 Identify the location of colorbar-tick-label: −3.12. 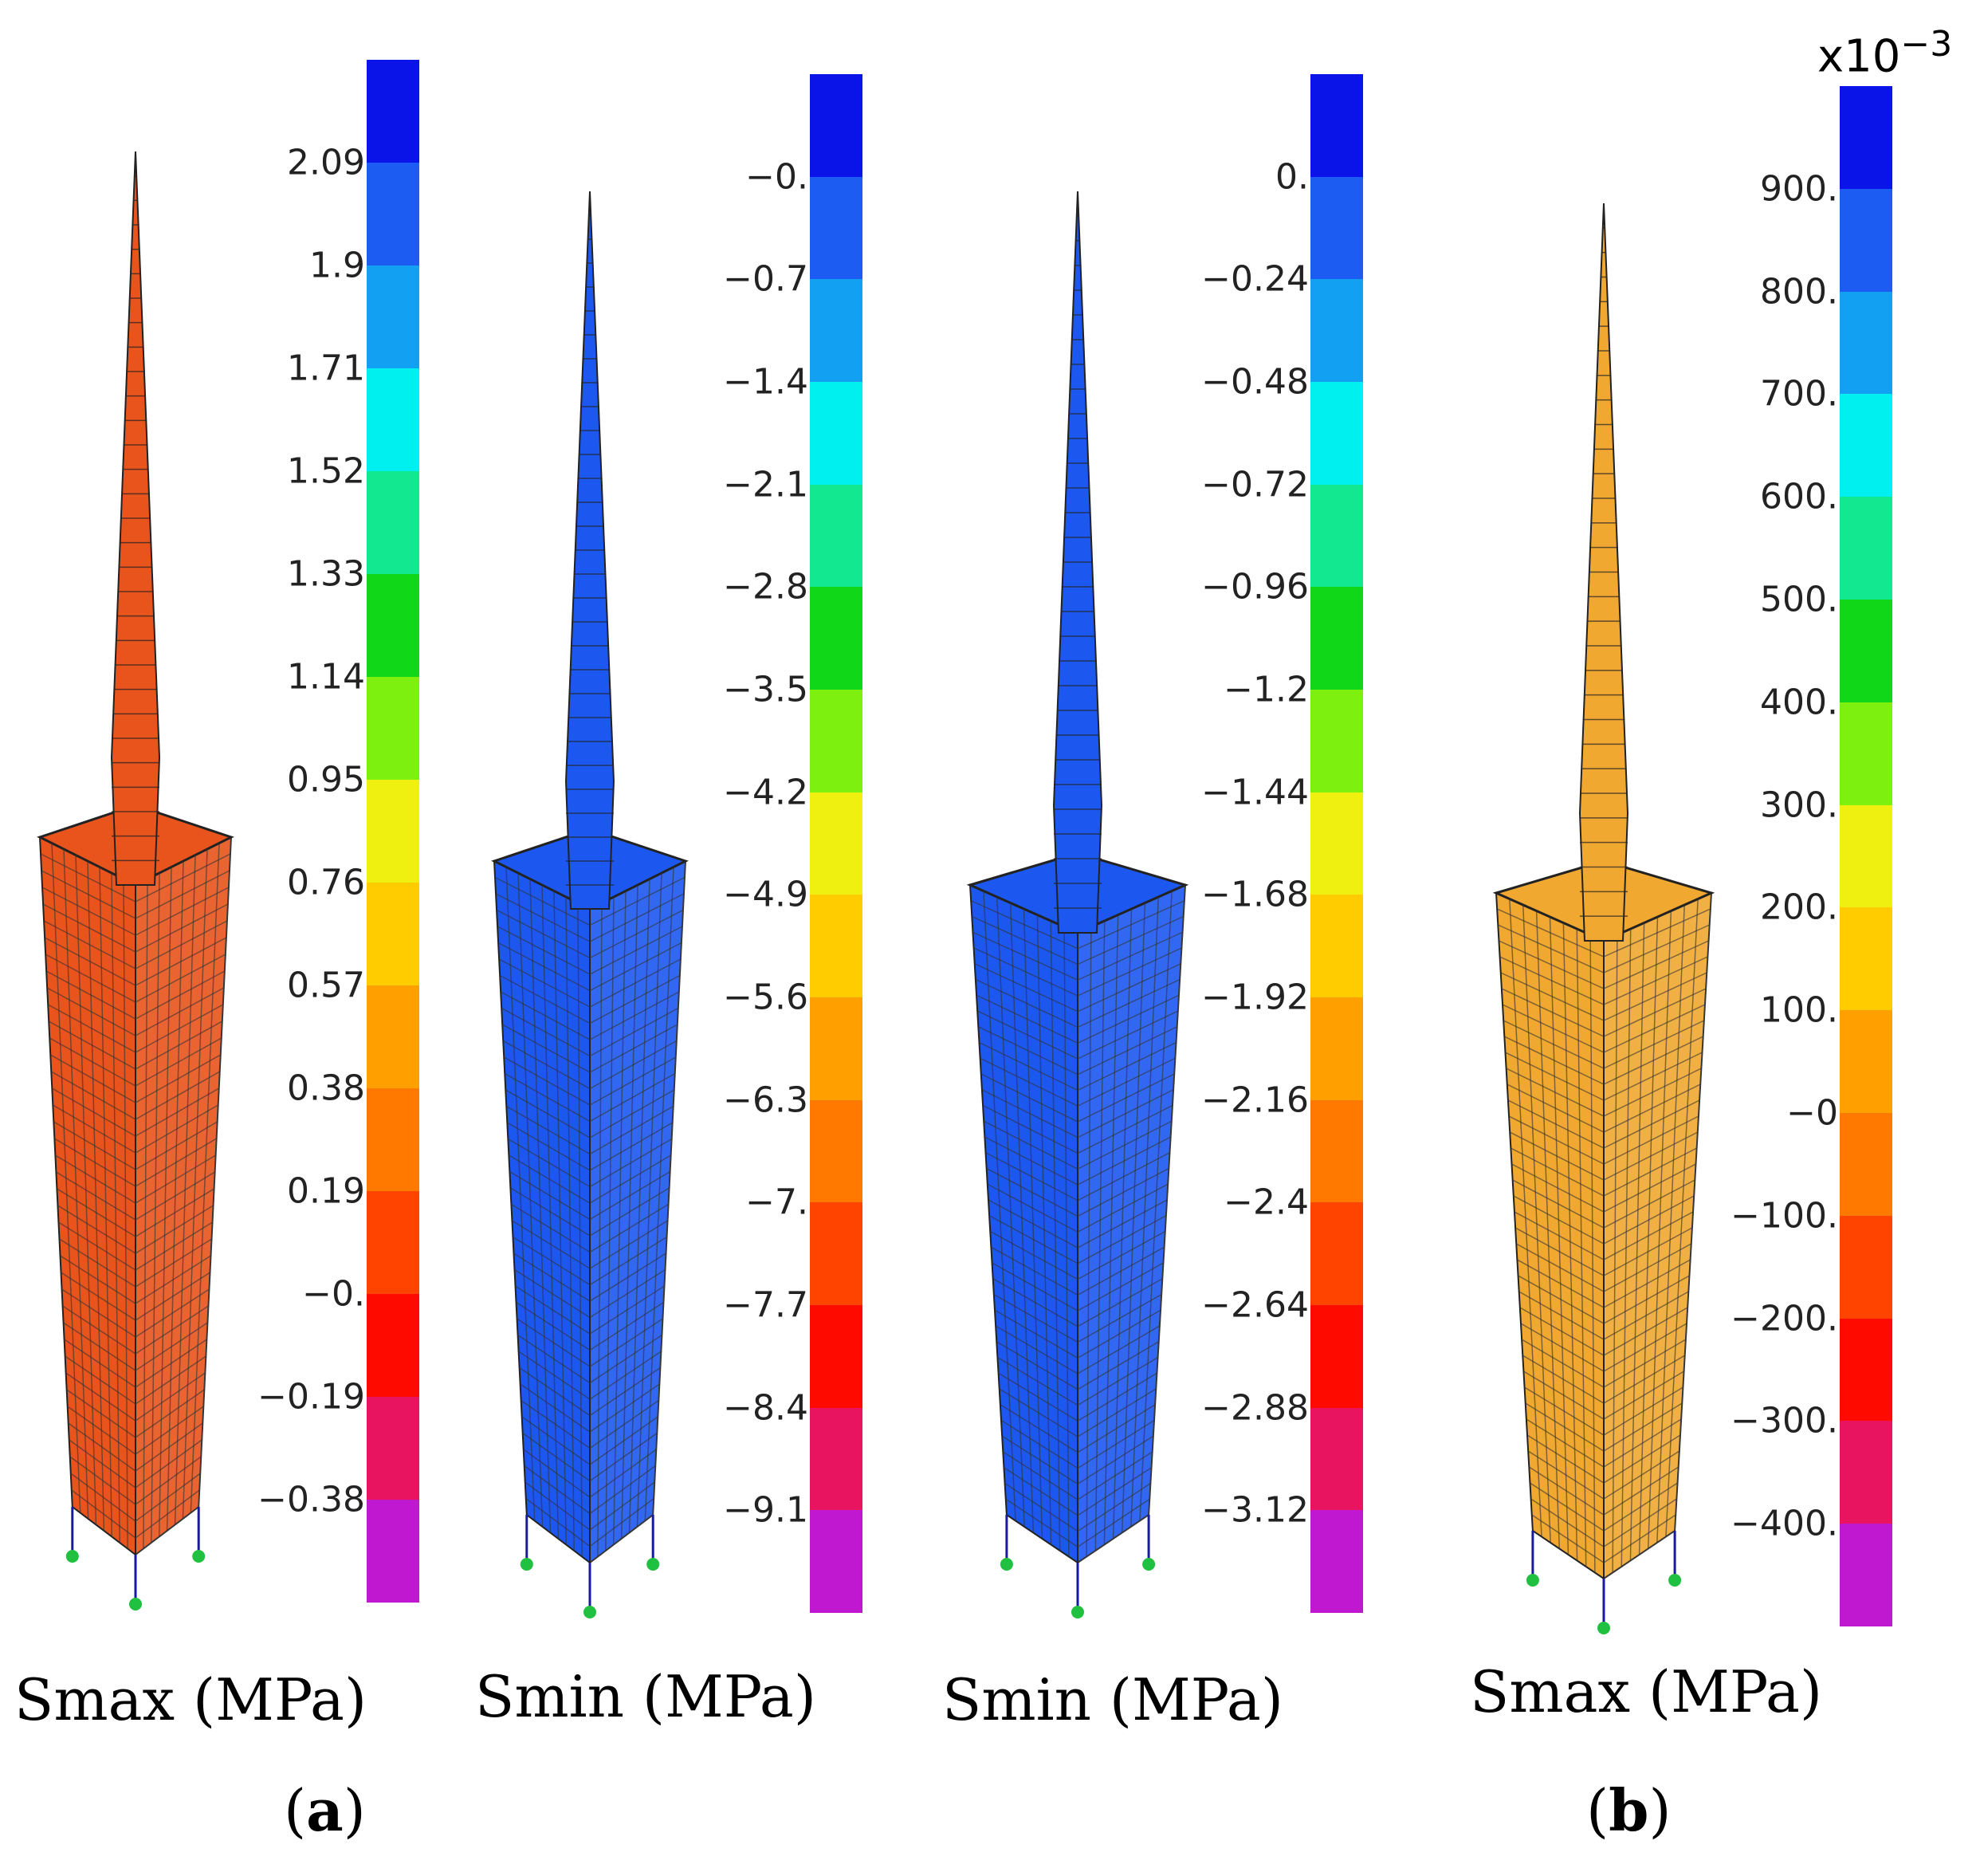
(1255, 1510).